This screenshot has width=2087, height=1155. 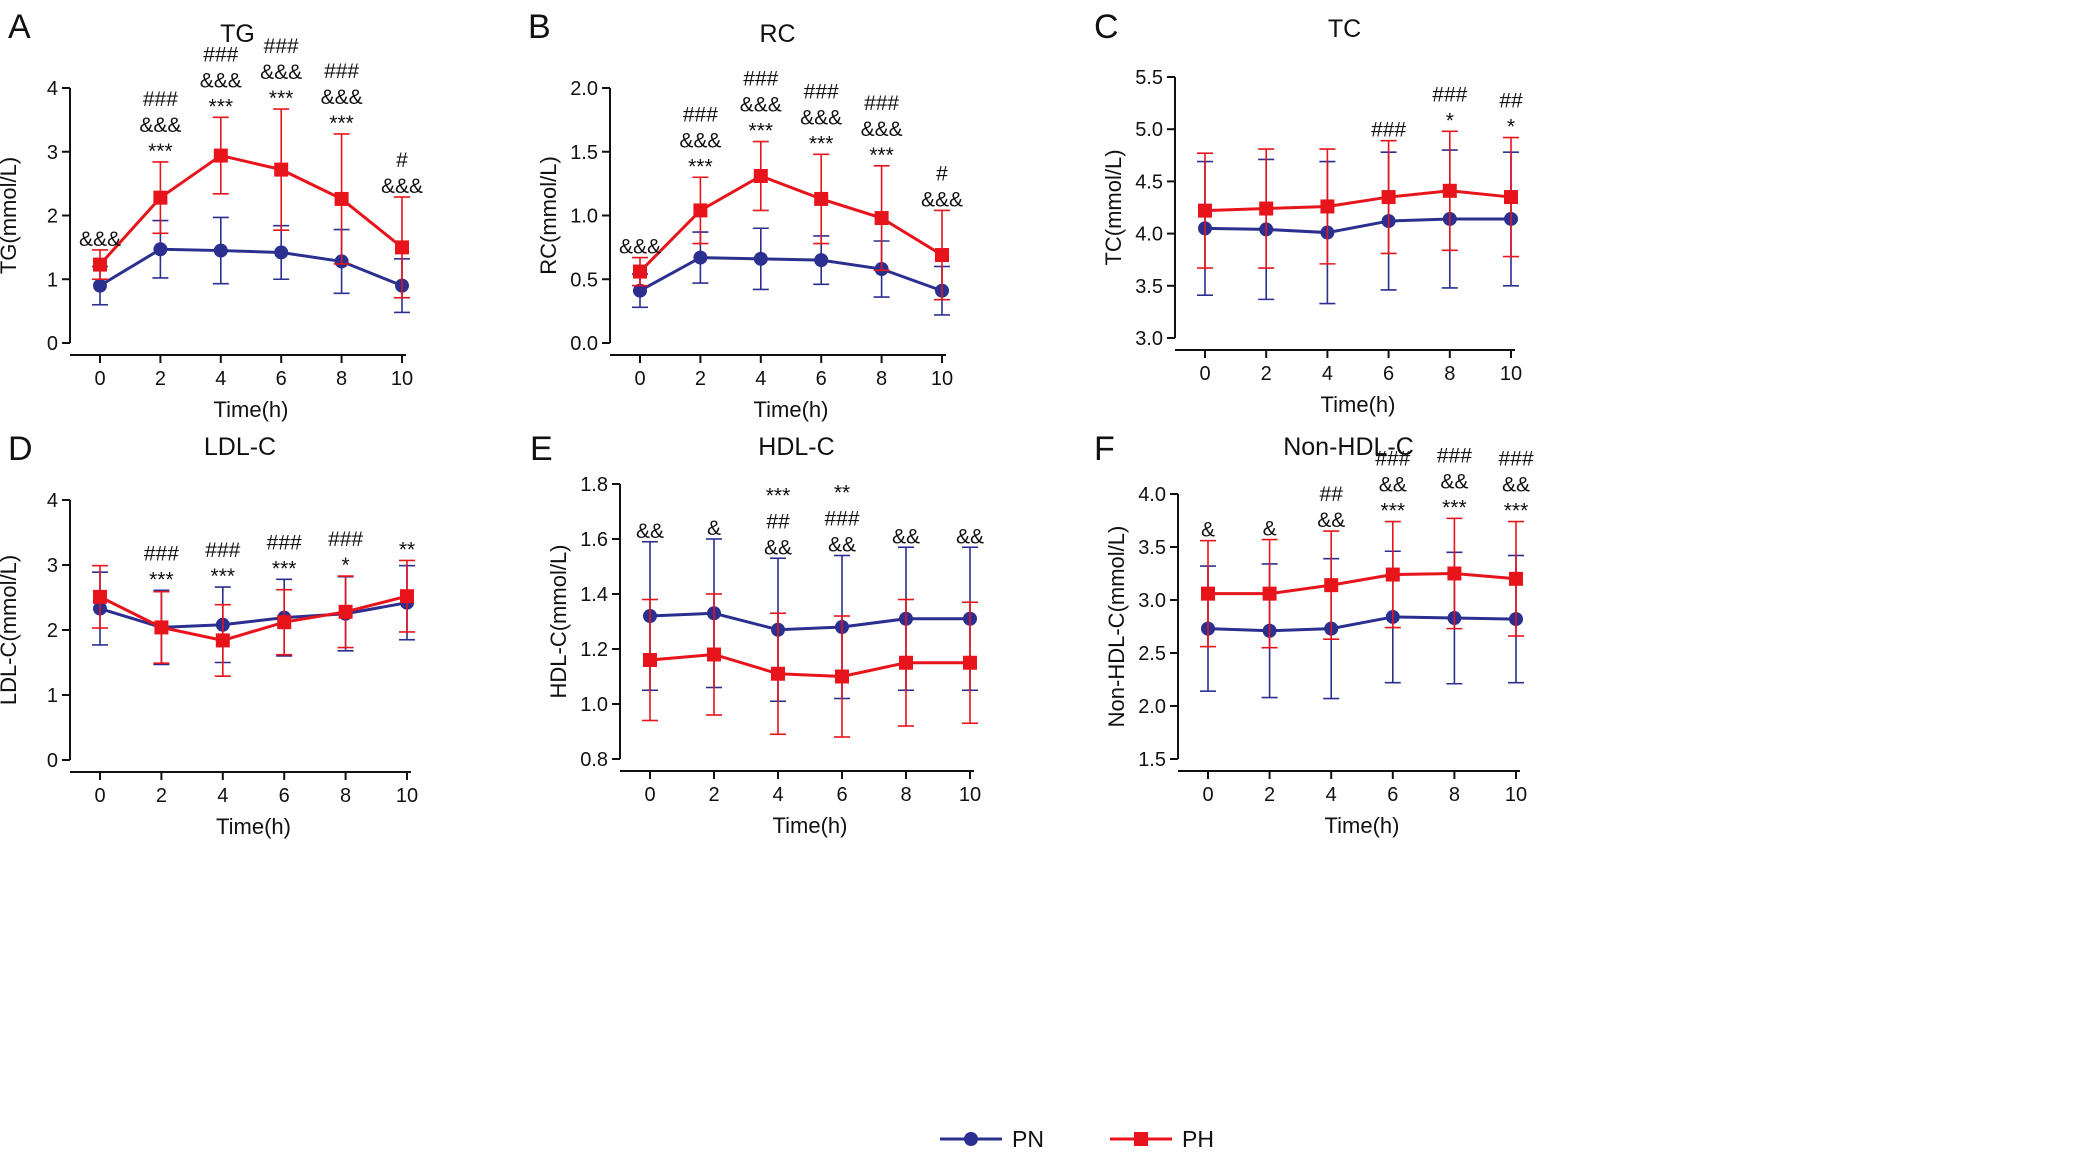 What do you see at coordinates (52, 631) in the screenshot?
I see `y-tick-label: 2` at bounding box center [52, 631].